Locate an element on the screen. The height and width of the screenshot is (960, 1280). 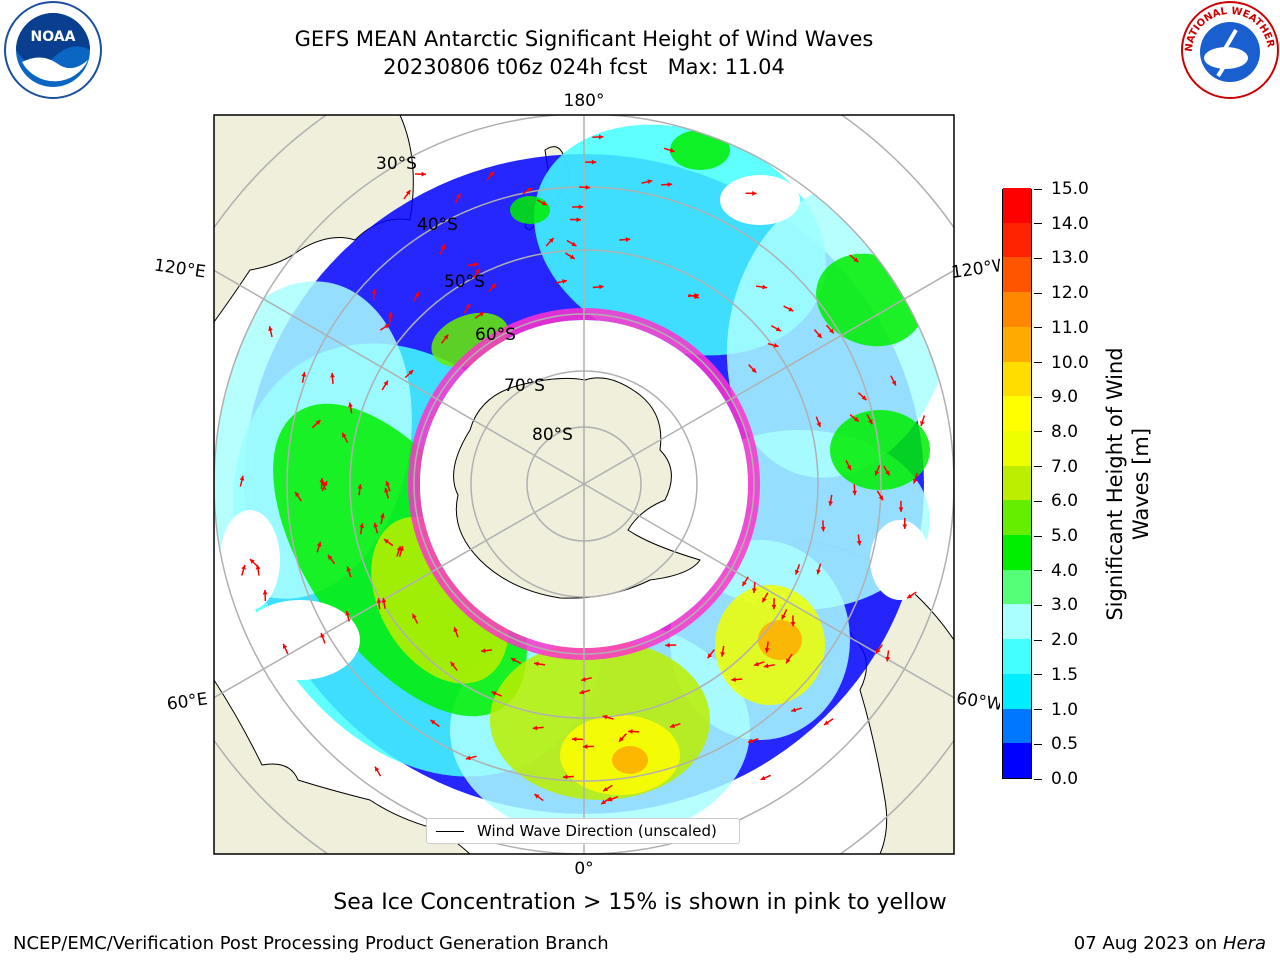
colorbar-tick-label: 4.0 is located at coordinates (1065, 570).